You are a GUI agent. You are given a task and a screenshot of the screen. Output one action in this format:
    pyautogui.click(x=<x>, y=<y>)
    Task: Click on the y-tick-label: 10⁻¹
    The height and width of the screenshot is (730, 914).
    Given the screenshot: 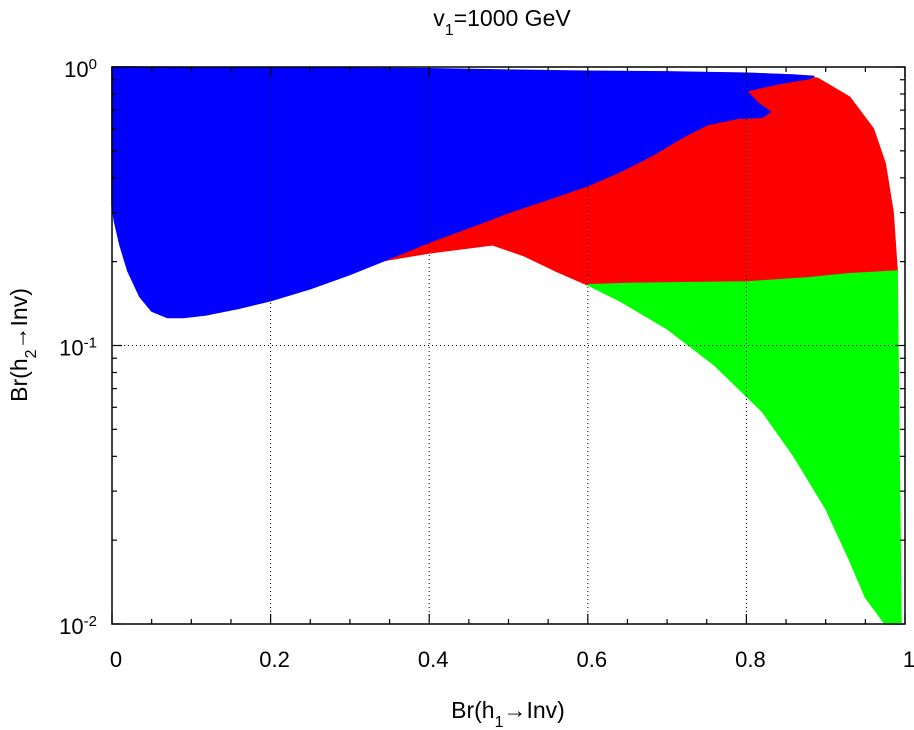 What is the action you would take?
    pyautogui.click(x=78, y=347)
    